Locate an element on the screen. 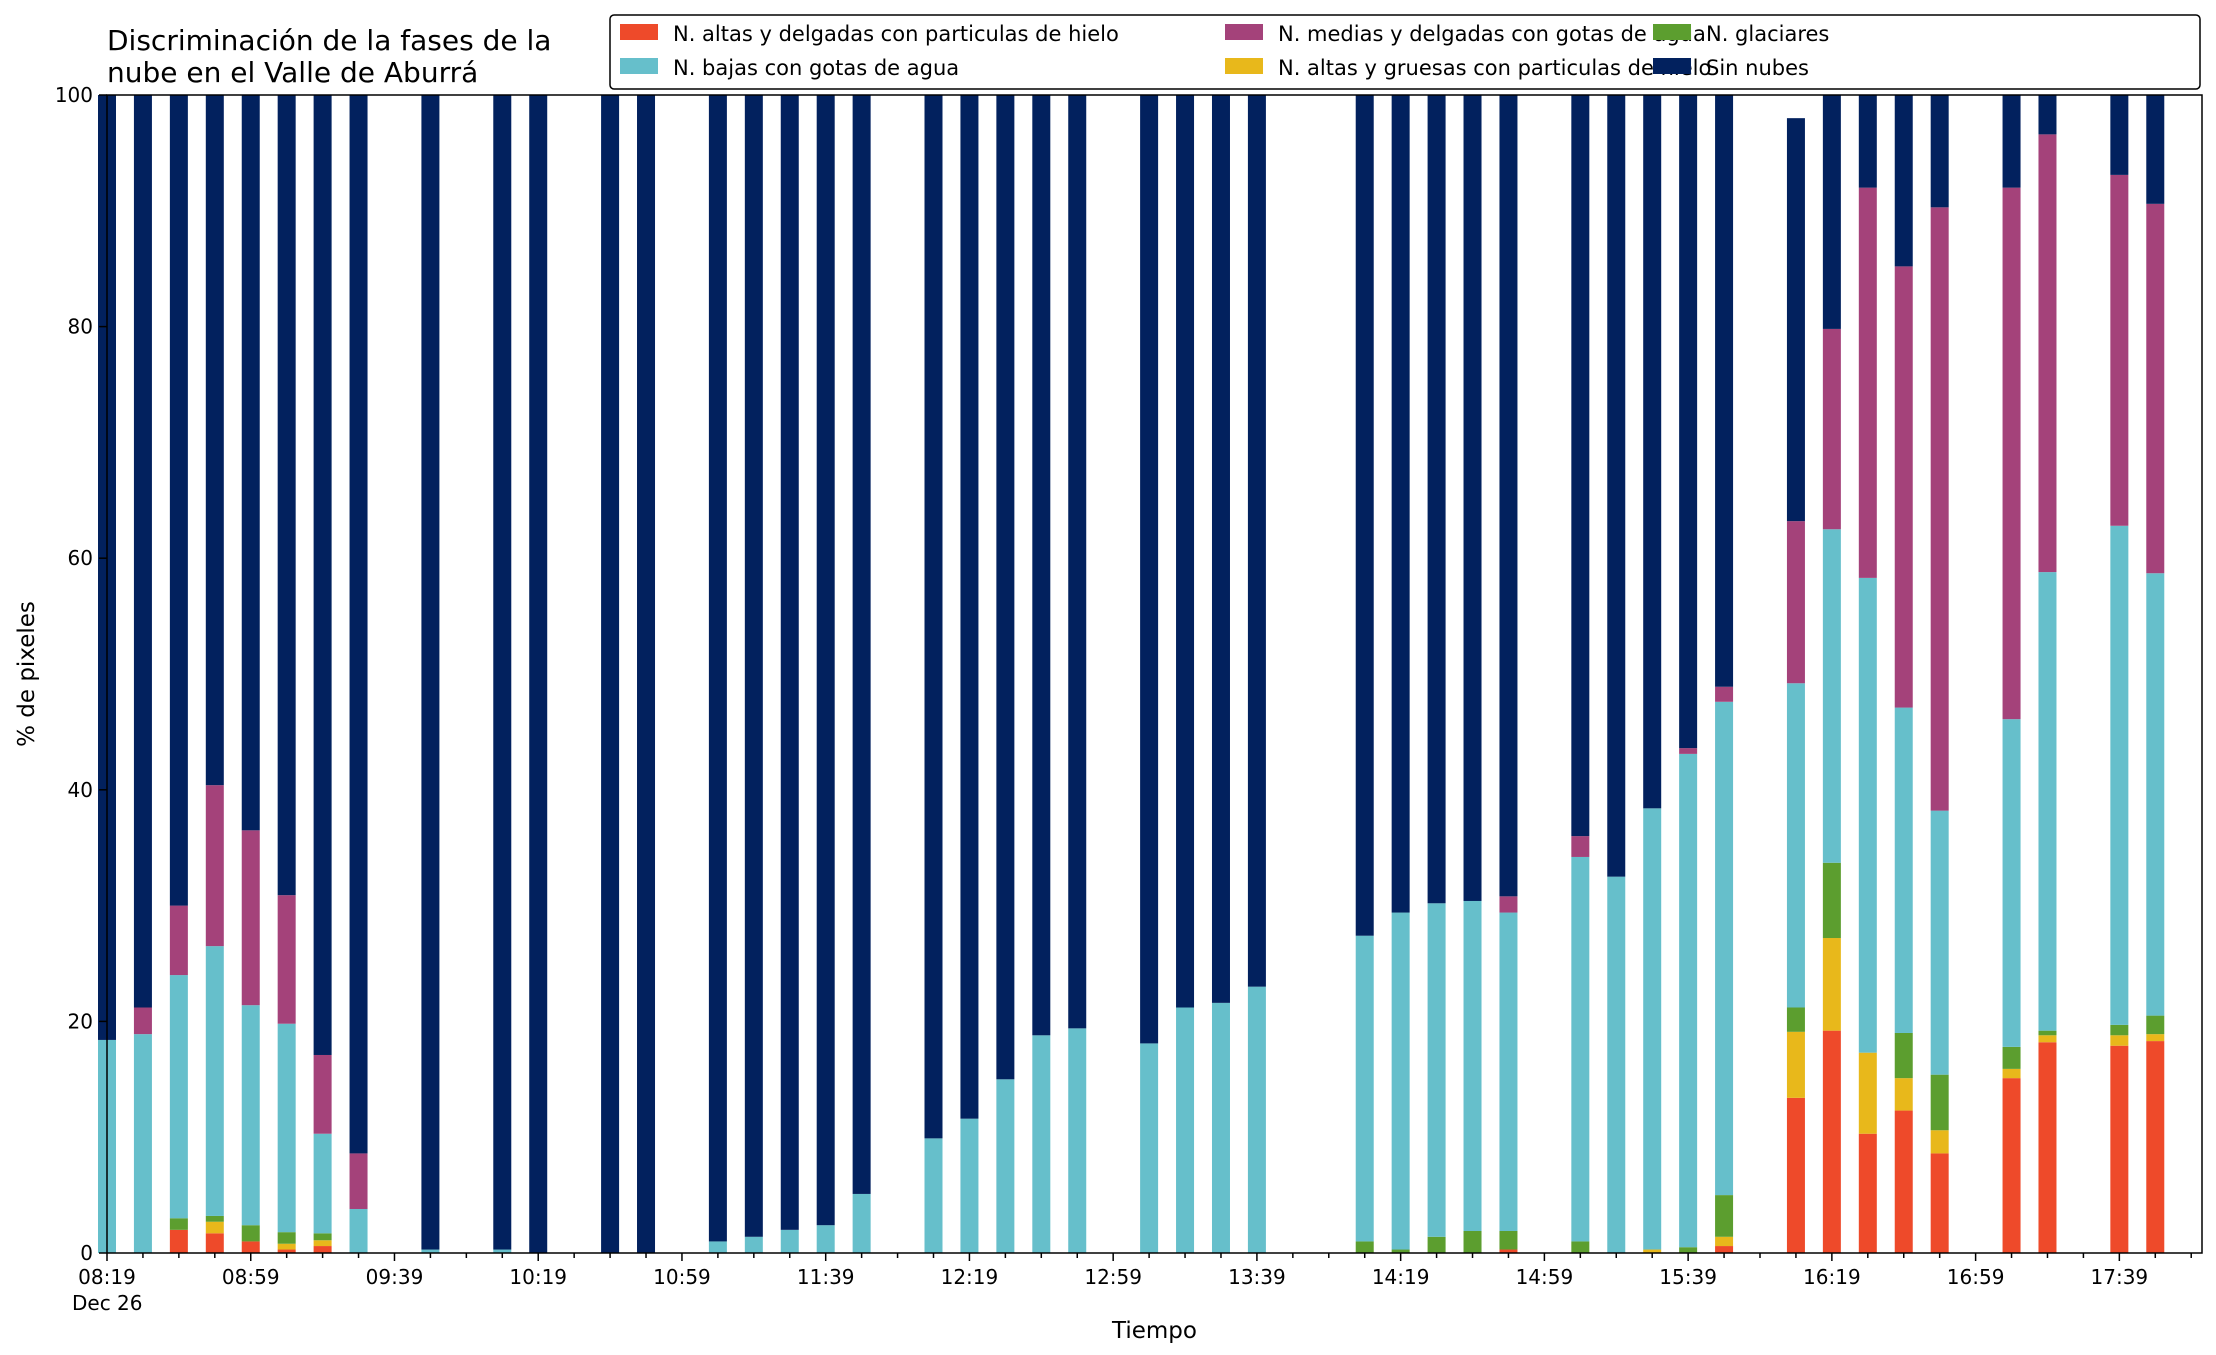 Image resolution: width=2216 pixels, height=1355 pixels. x-tick-label: 10:19 is located at coordinates (538, 1277).